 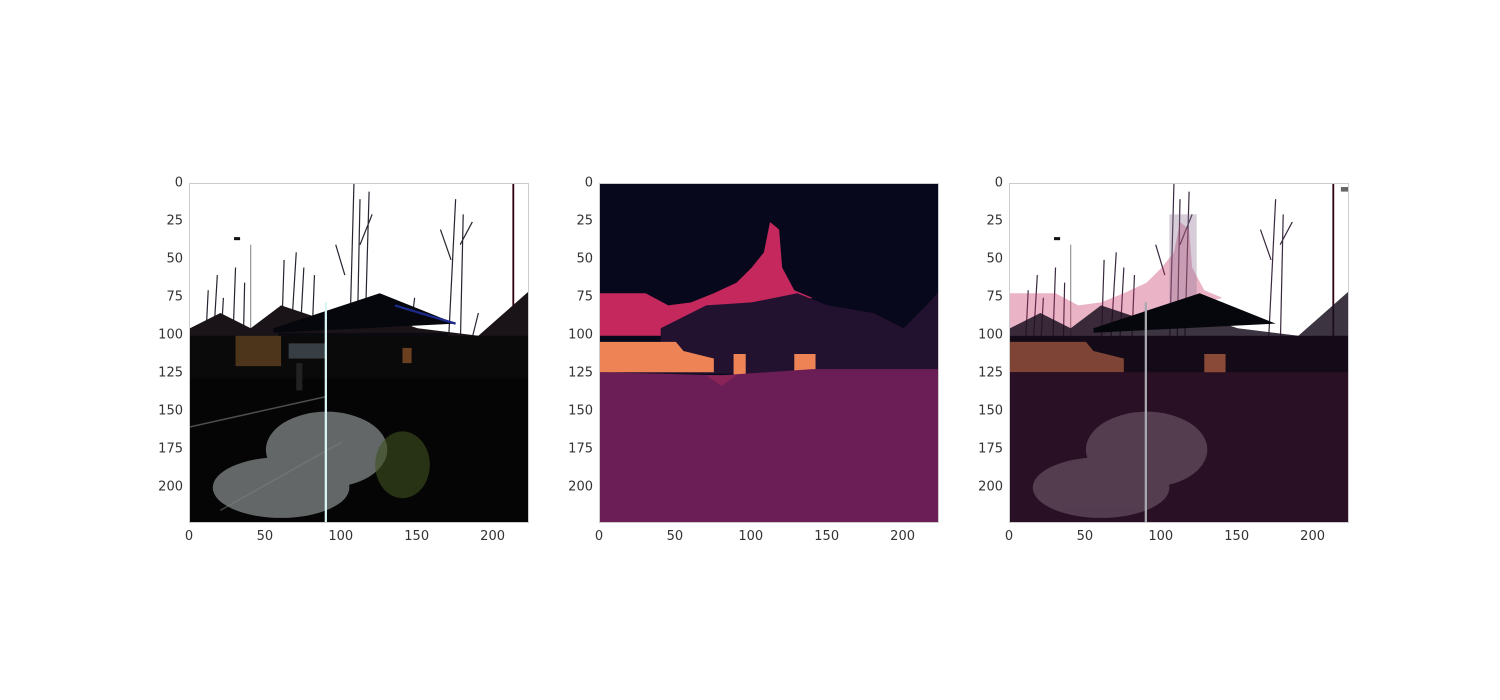 I want to click on overlay-image, so click(x=1179, y=353).